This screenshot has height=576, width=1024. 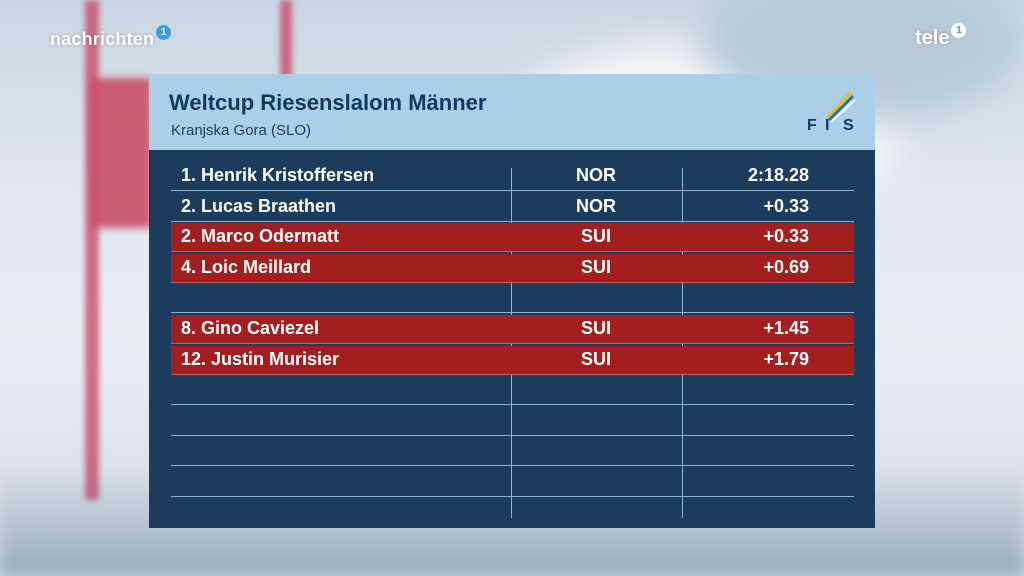 I want to click on result-row: 8. Gino Caviezel SUI +1.45, so click(x=512, y=329).